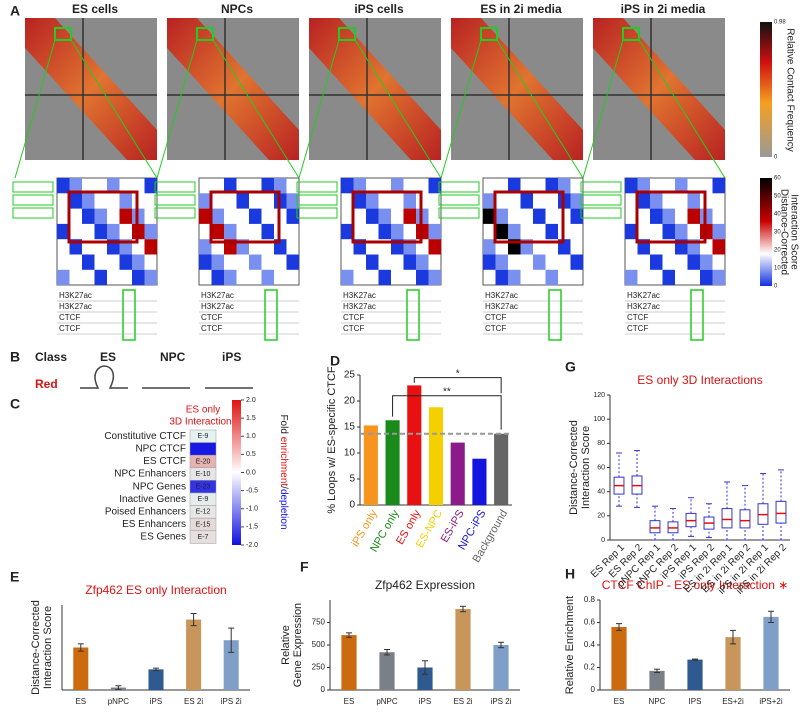 The width and height of the screenshot is (800, 717). Describe the element at coordinates (699, 380) in the screenshot. I see `chart-title: ES only 3D Interactions` at that location.